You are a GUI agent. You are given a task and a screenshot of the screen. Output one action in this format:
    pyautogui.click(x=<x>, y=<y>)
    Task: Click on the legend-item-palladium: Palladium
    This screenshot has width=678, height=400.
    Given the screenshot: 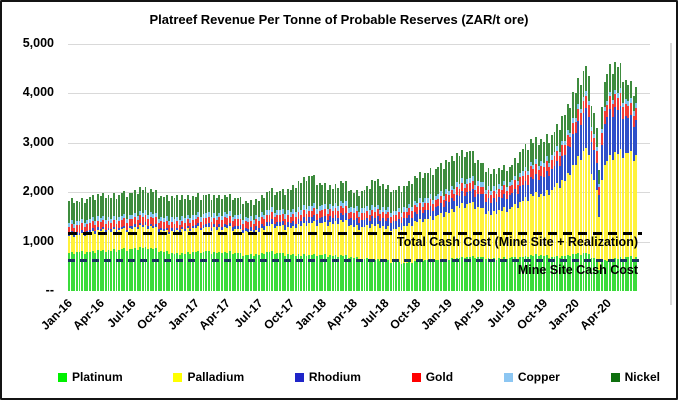 What is the action you would take?
    pyautogui.click(x=208, y=377)
    